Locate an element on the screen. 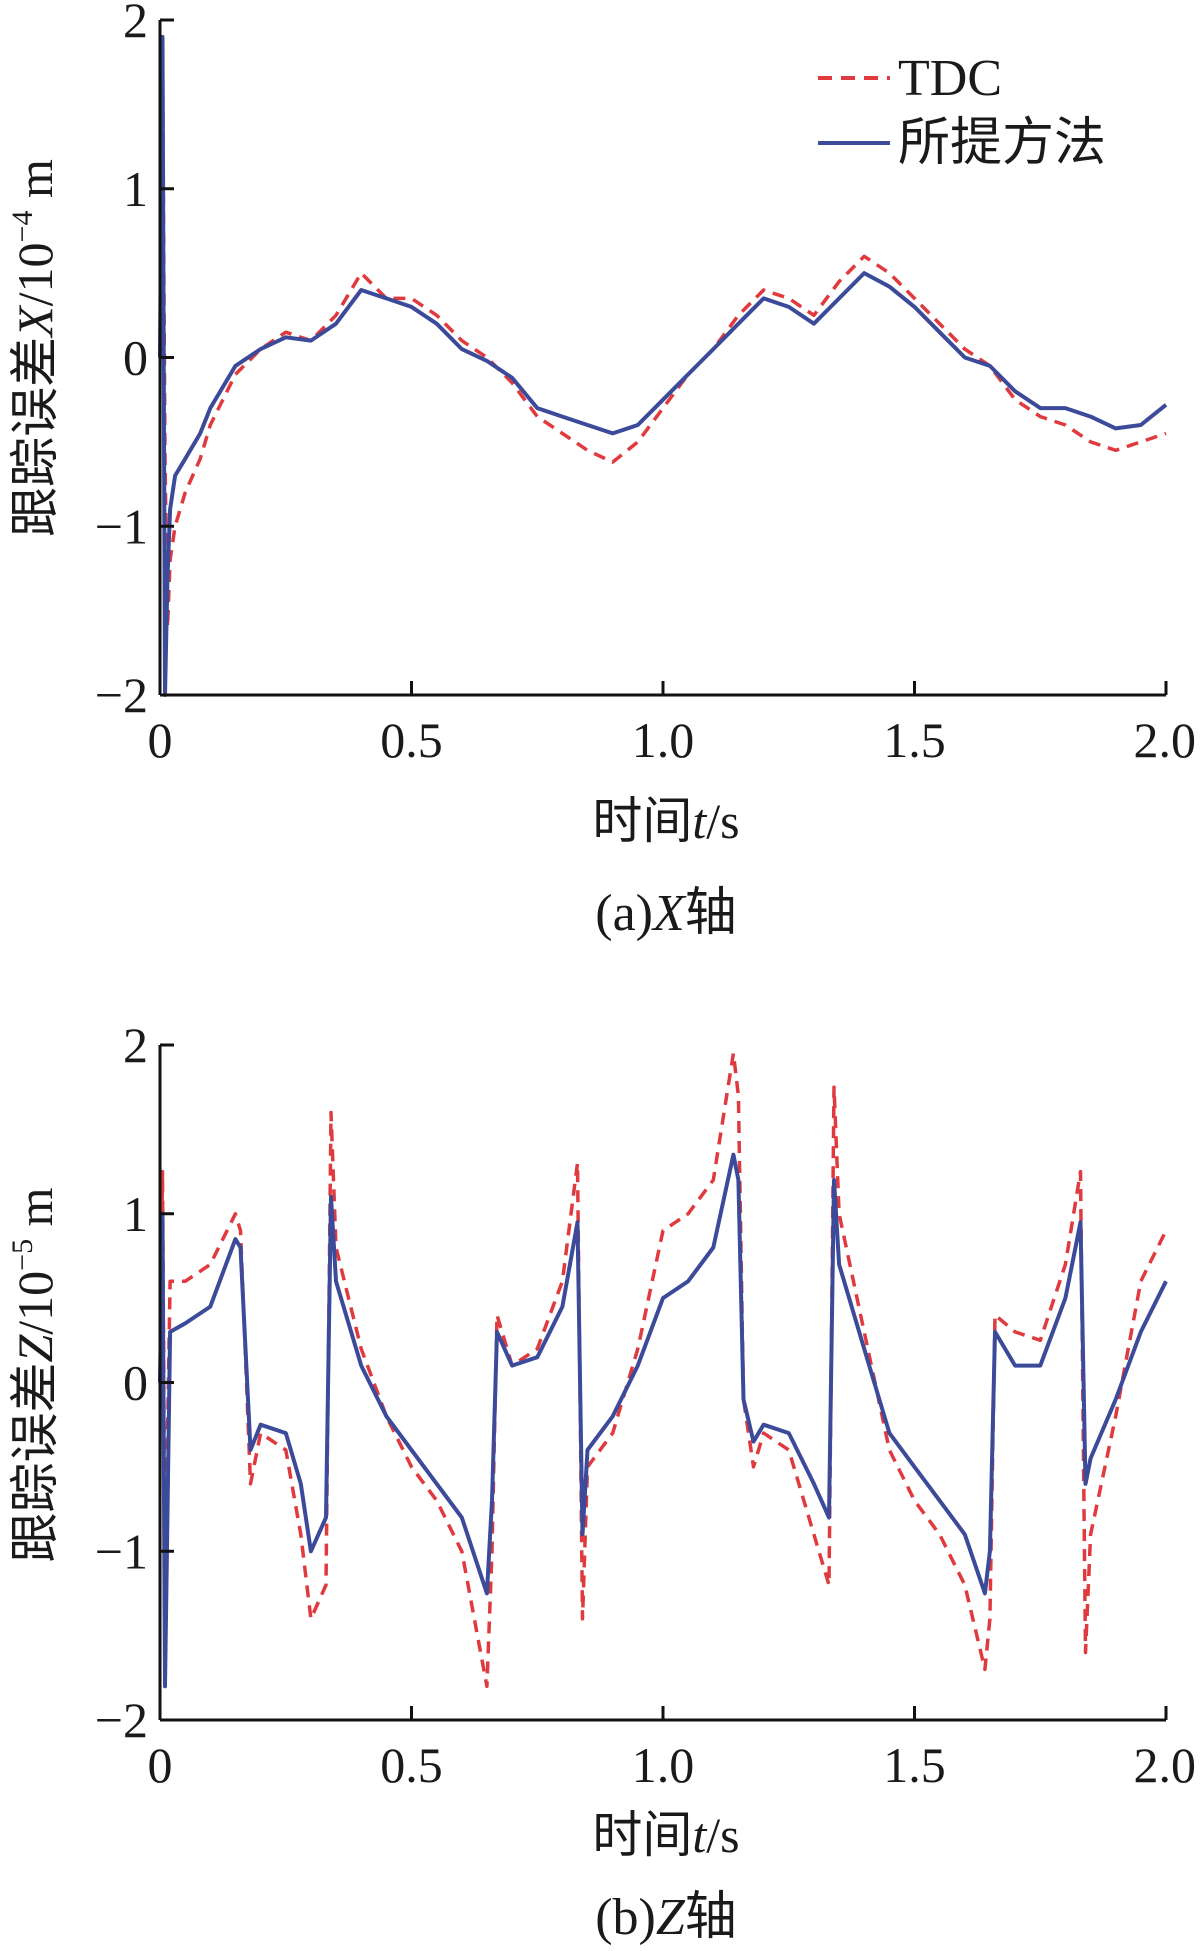 The image size is (1203, 1951). legend: TDC 所提方法 is located at coordinates (962, 111).